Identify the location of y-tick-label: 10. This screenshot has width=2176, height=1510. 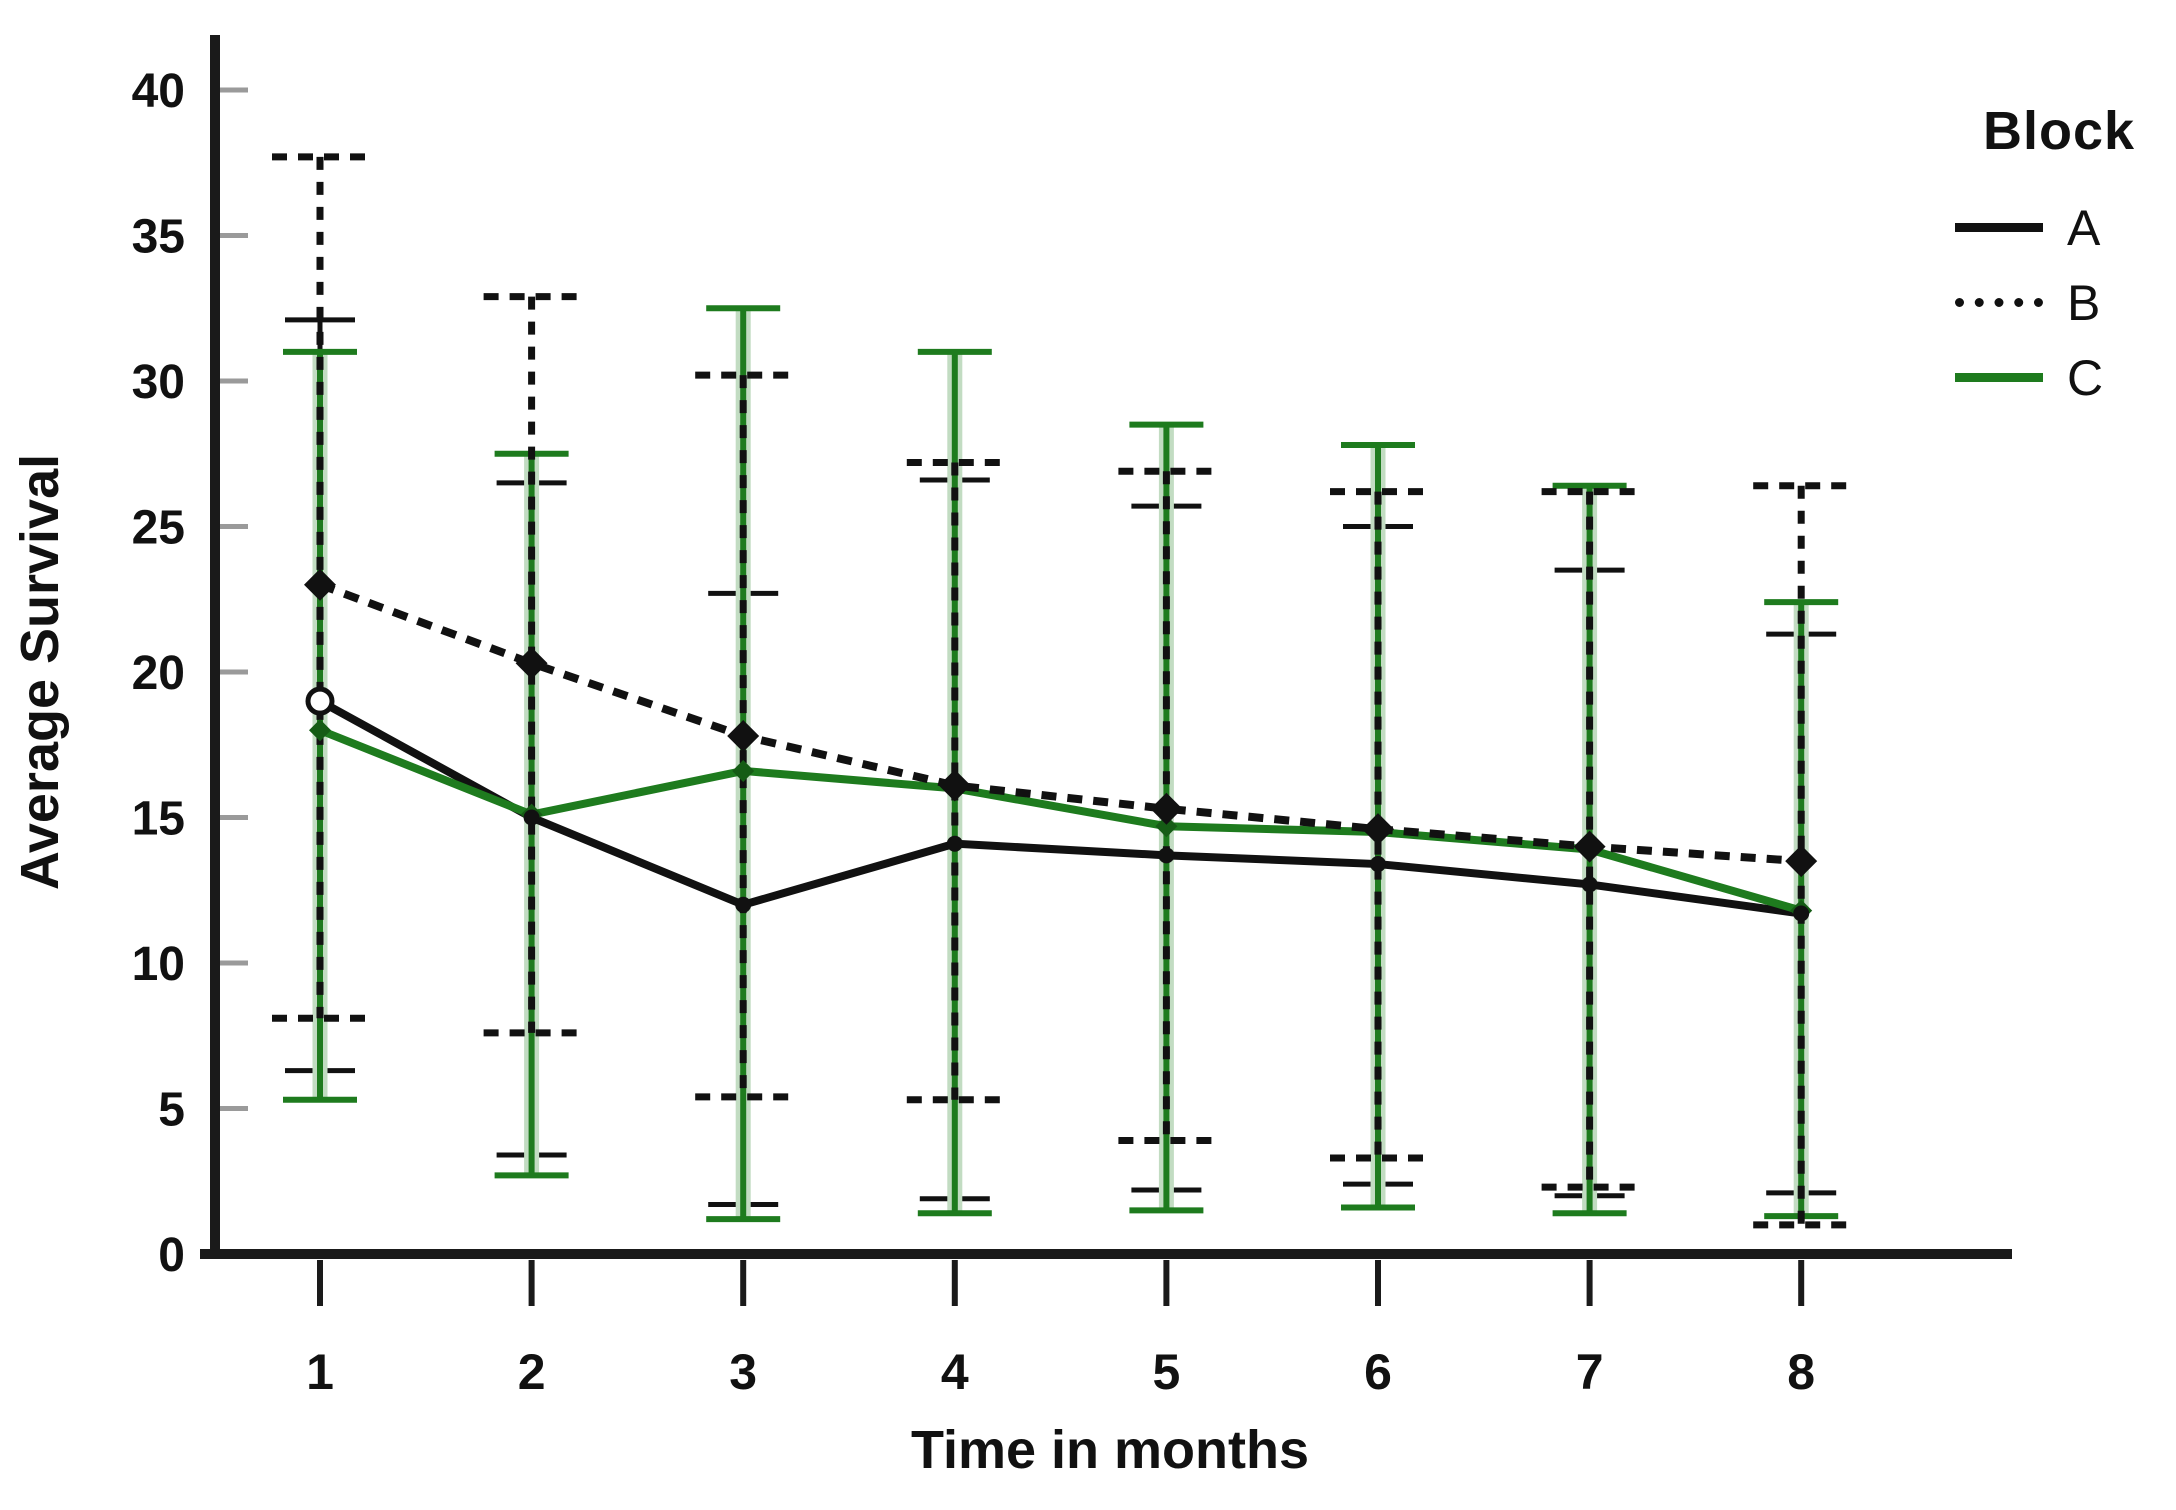
(158, 964).